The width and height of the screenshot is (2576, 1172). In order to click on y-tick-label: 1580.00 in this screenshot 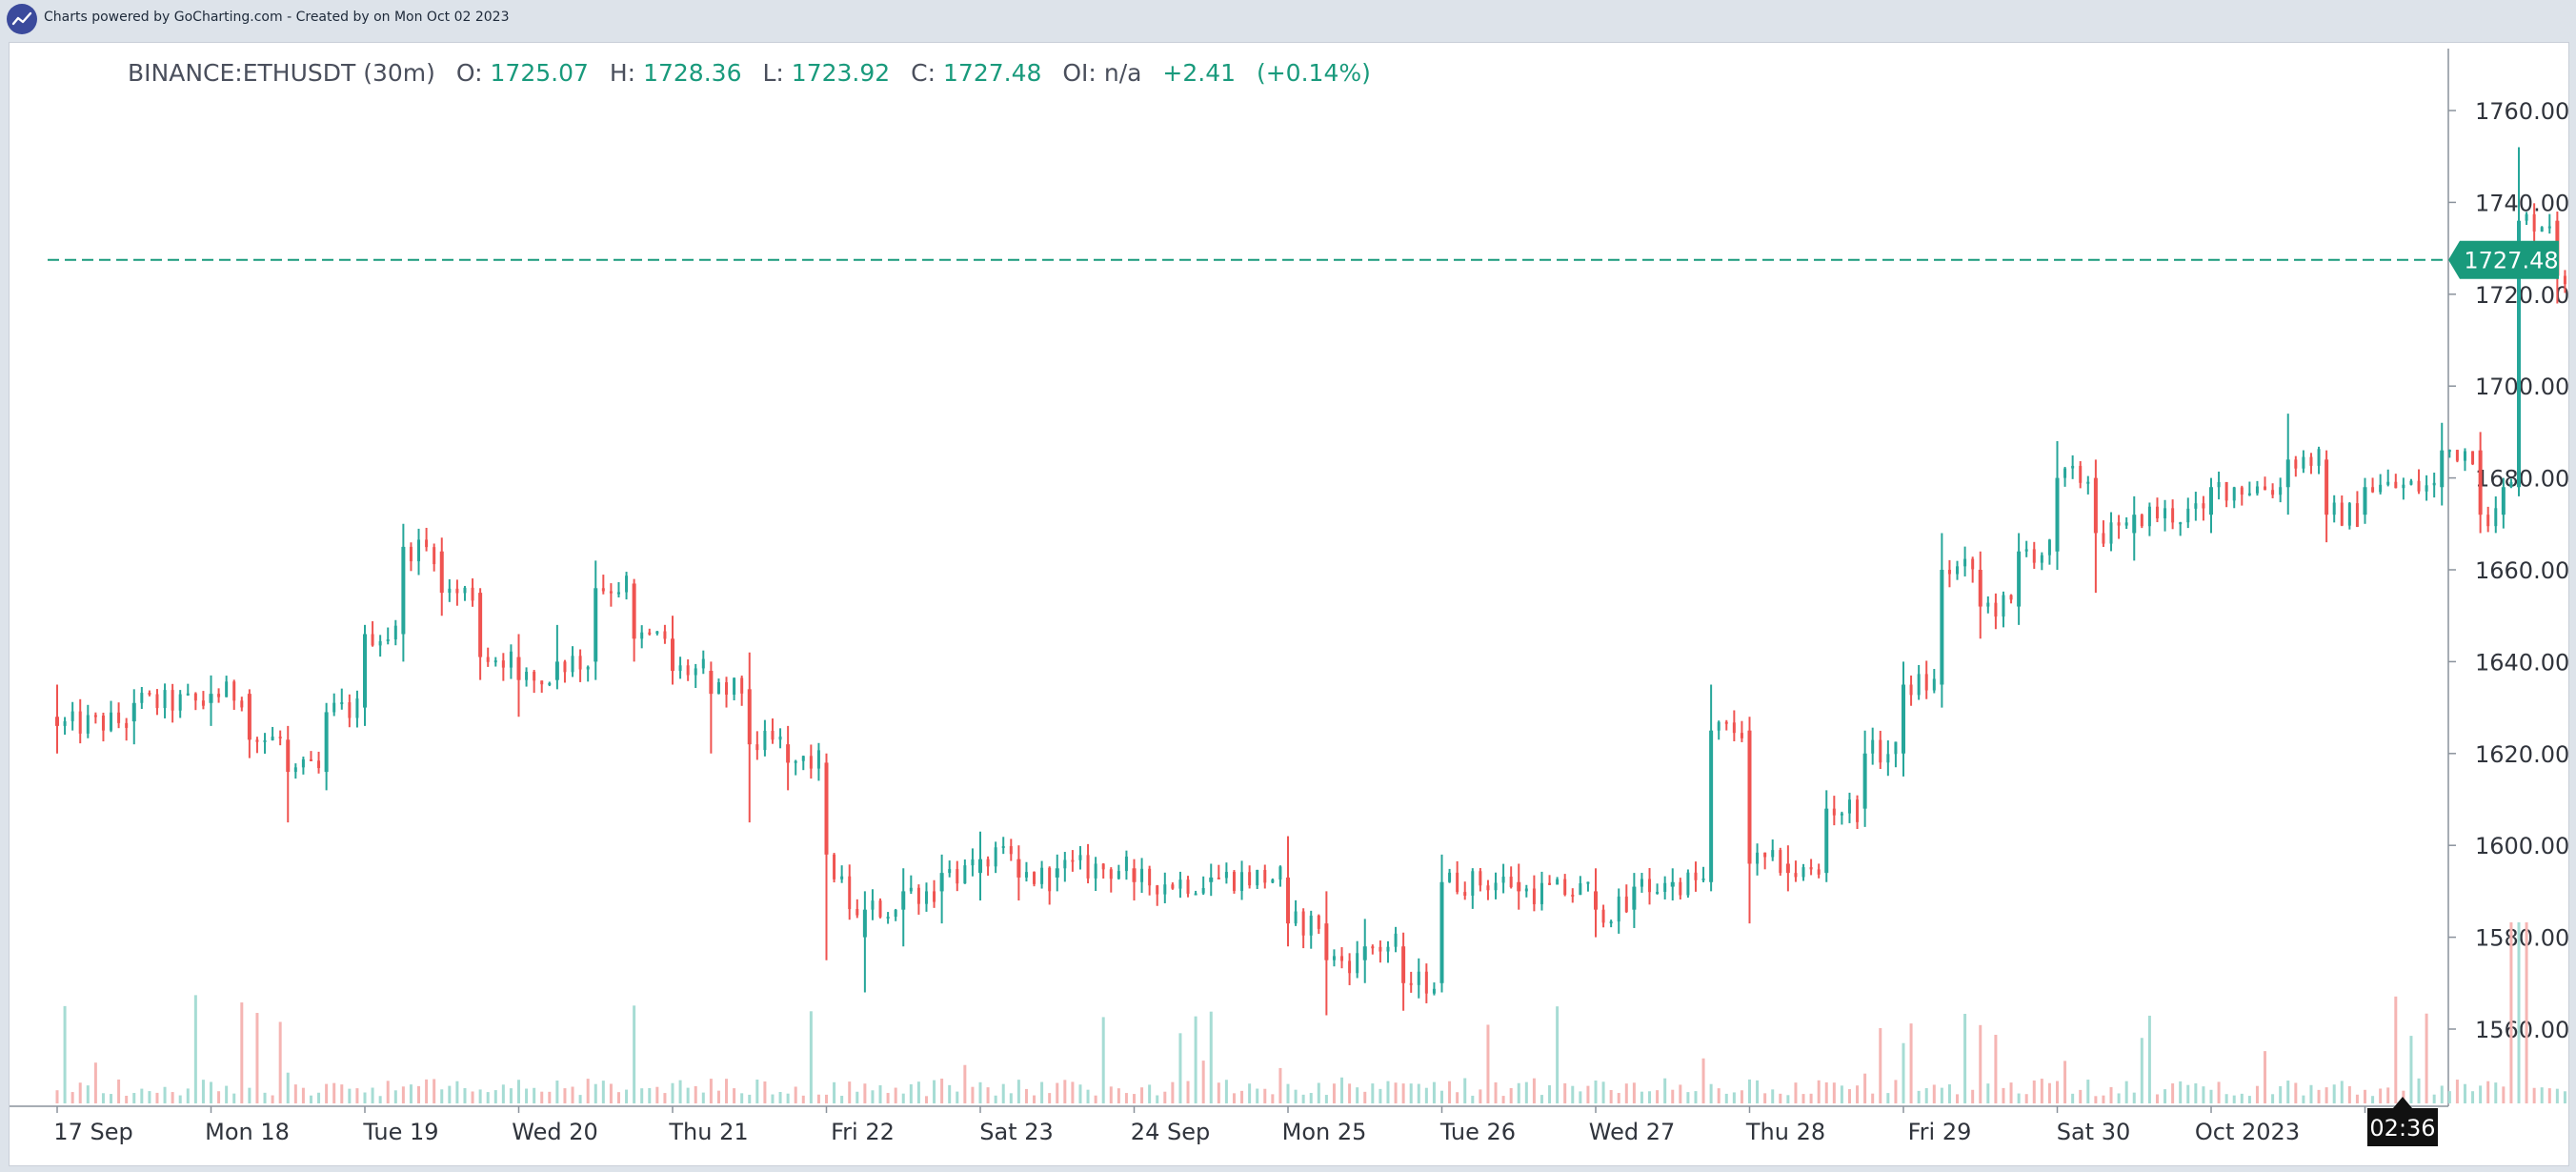, I will do `click(2521, 938)`.